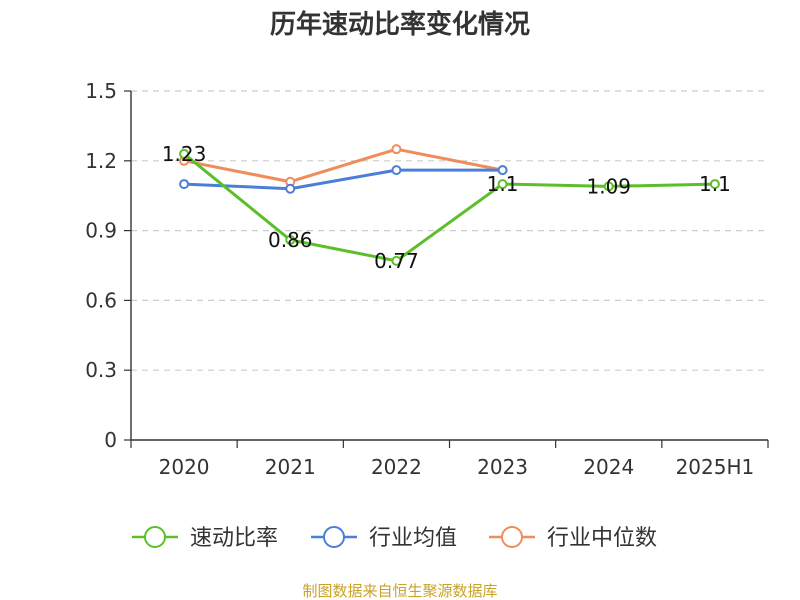 This screenshot has height=600, width=800. Describe the element at coordinates (502, 467) in the screenshot. I see `x-tick-label-3: 2023` at that location.